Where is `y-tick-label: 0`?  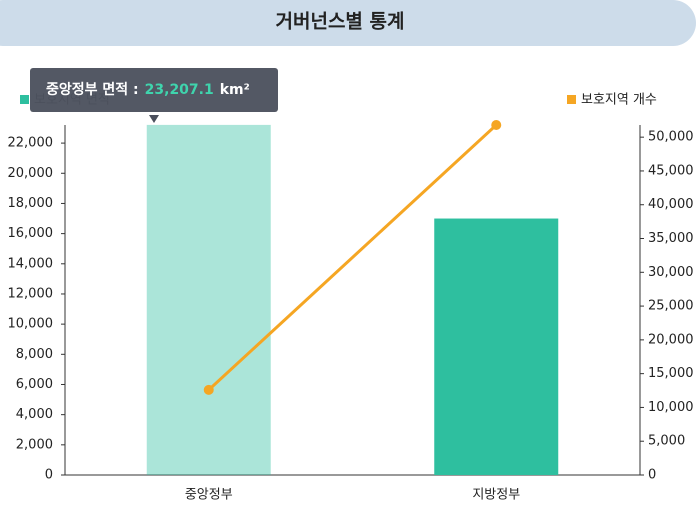
y-tick-label: 0 is located at coordinates (49, 475).